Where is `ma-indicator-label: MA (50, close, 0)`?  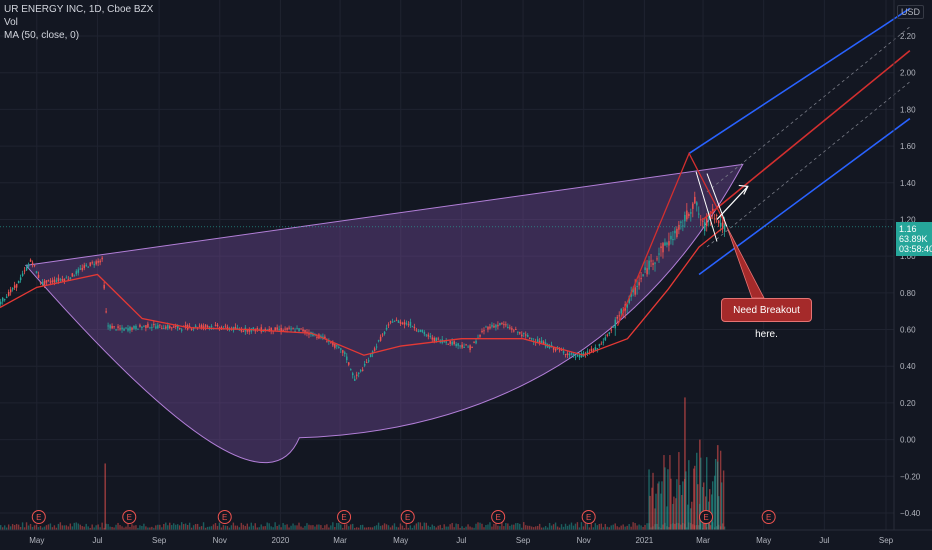 ma-indicator-label: MA (50, close, 0) is located at coordinates (42, 35).